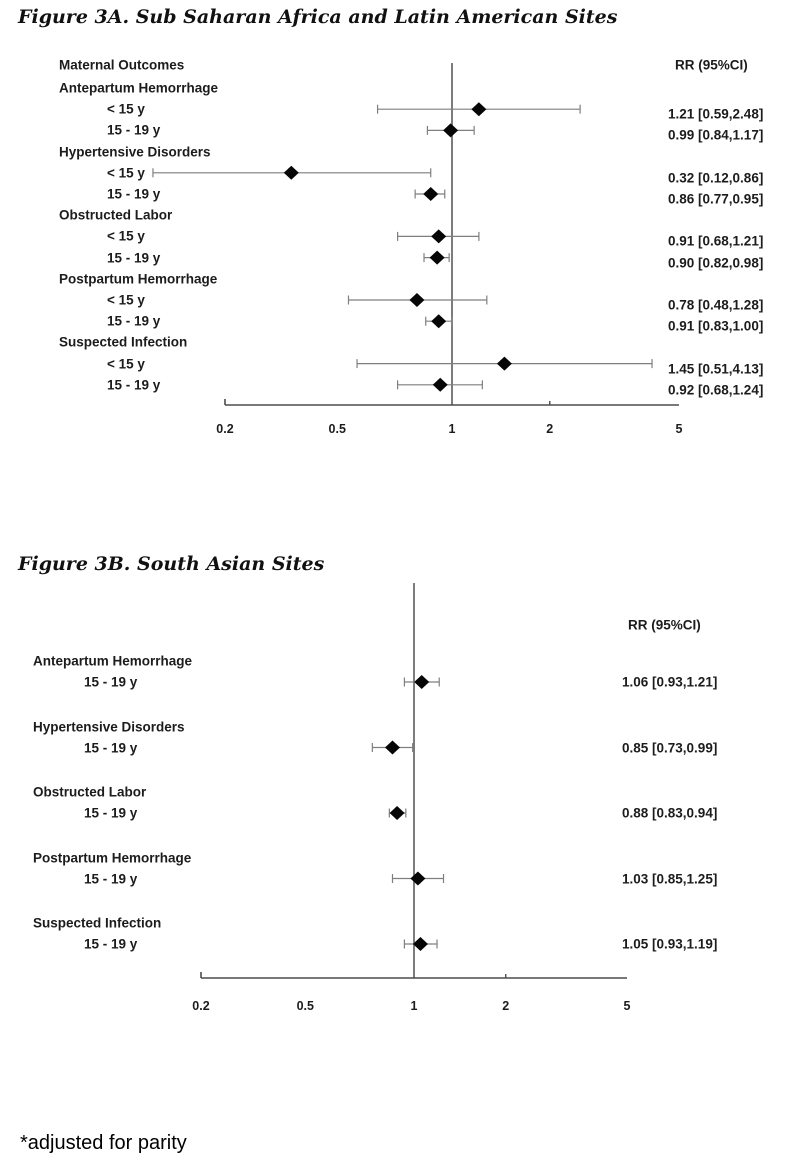 This screenshot has width=785, height=1164. I want to click on rr-value: 1.45 [0.51,4.13], so click(716, 368).